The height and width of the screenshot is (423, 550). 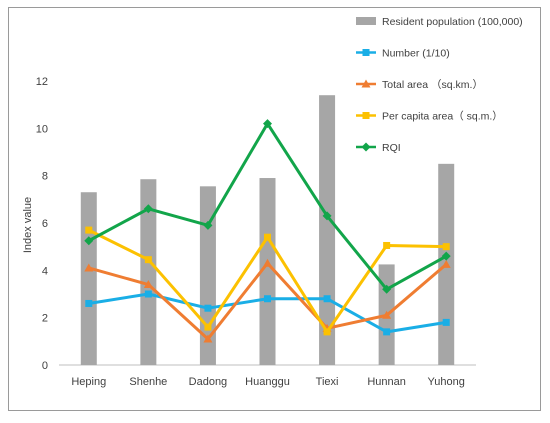 I want to click on legend-item: Number (1/10), so click(x=403, y=54).